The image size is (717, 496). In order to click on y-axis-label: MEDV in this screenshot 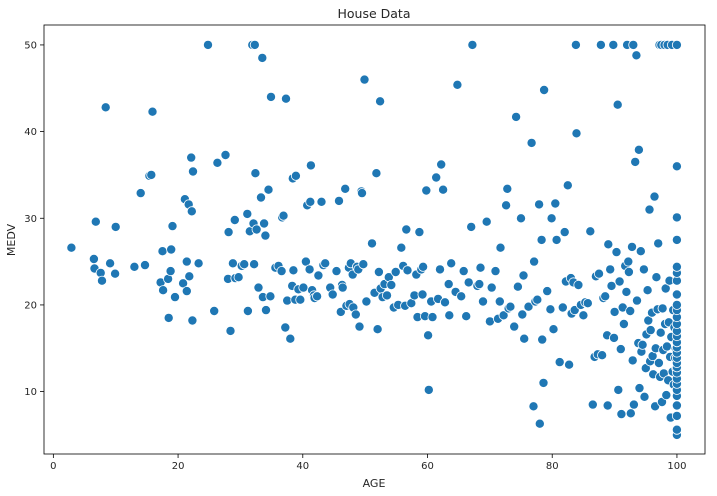, I will do `click(11, 239)`.